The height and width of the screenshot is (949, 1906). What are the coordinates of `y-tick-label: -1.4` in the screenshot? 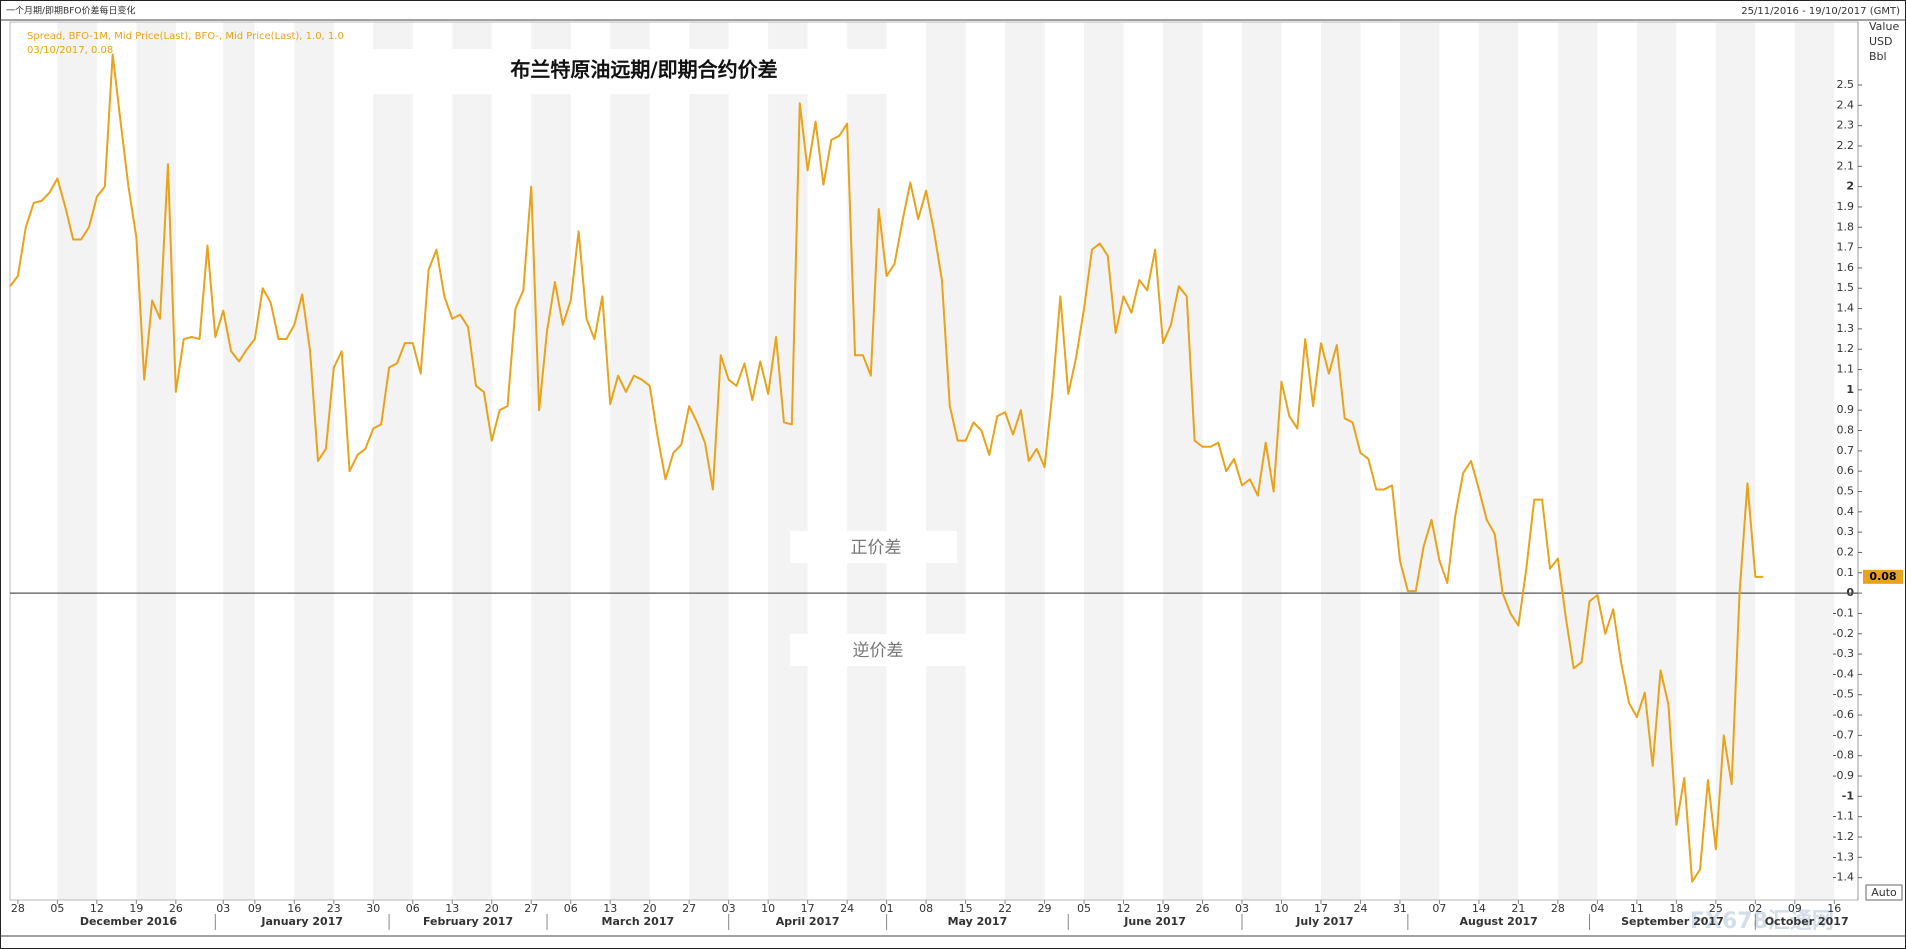 It's located at (1843, 877).